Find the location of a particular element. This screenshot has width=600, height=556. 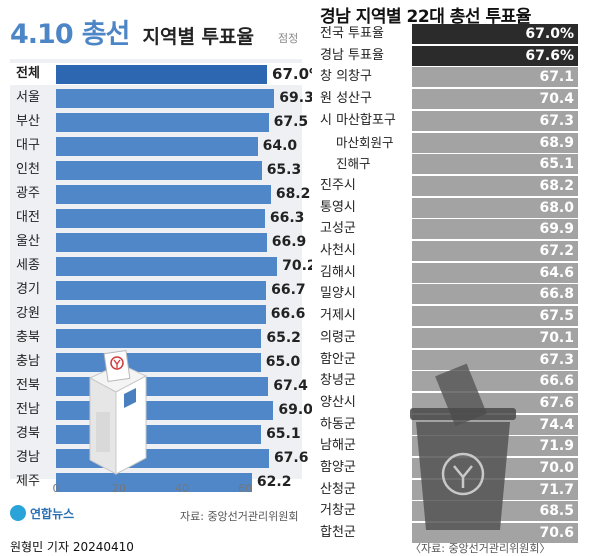

category-label: 대전 is located at coordinates (28, 217).